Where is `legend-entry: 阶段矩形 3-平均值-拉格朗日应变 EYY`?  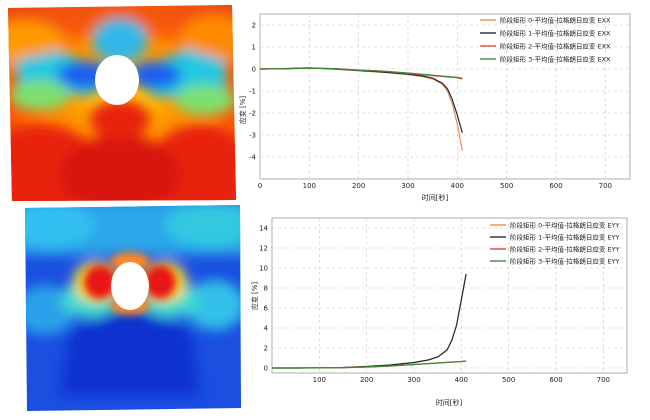
legend-entry: 阶段矩形 3-平均值-拉格朗日应变 EYY is located at coordinates (565, 261).